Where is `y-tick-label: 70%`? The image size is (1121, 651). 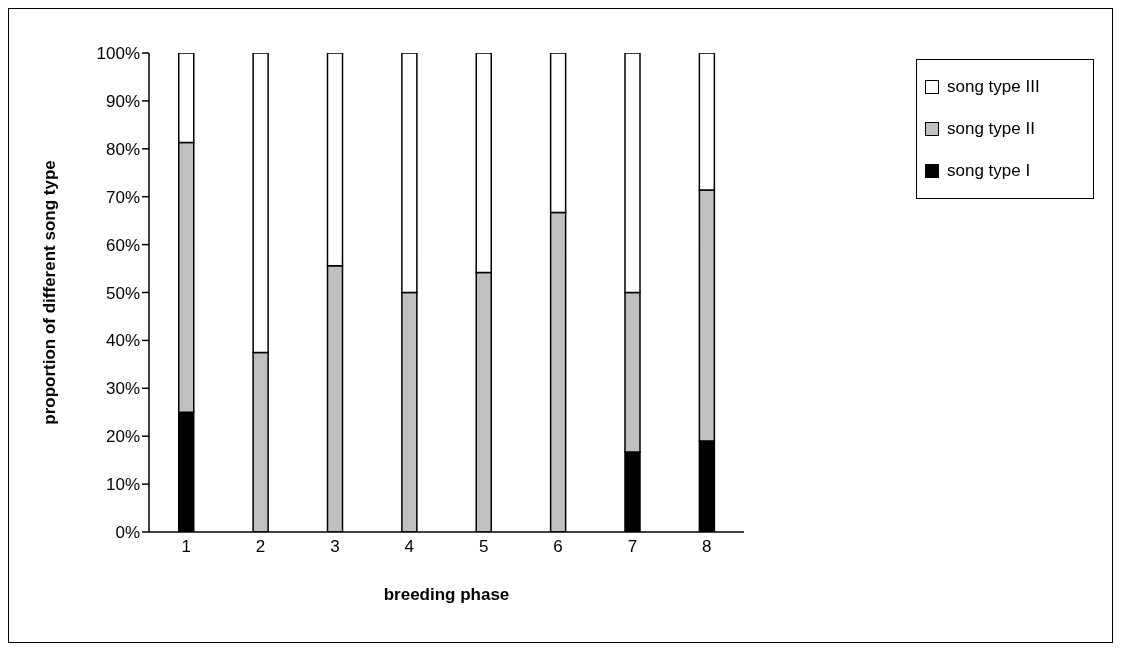
y-tick-label: 70% is located at coordinates (122, 197).